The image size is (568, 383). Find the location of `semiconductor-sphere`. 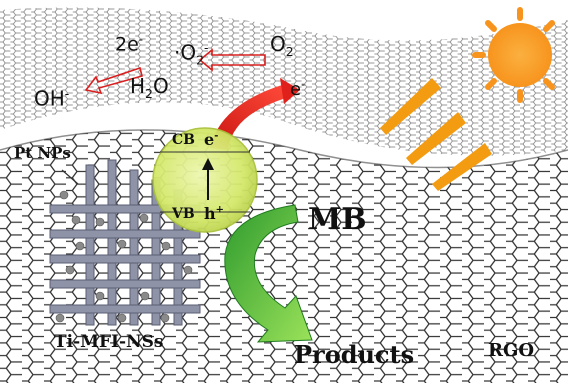

semiconductor-sphere is located at coordinates (205, 180).